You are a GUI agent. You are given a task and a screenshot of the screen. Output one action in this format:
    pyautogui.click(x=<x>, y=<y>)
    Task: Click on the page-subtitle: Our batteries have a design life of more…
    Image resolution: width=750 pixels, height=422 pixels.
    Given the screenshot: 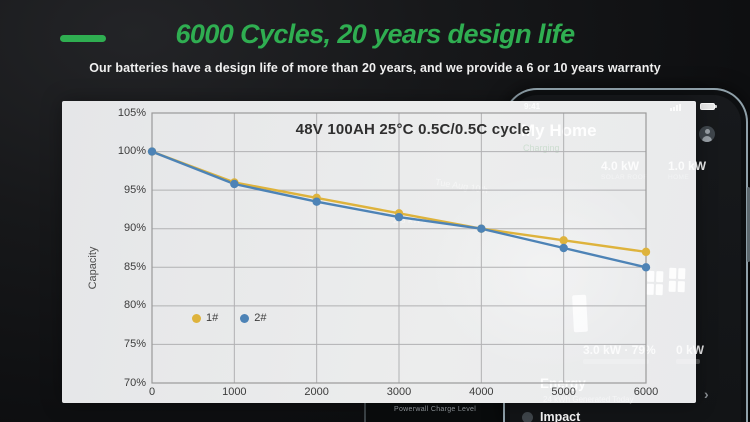 What is the action you would take?
    pyautogui.click(x=375, y=68)
    